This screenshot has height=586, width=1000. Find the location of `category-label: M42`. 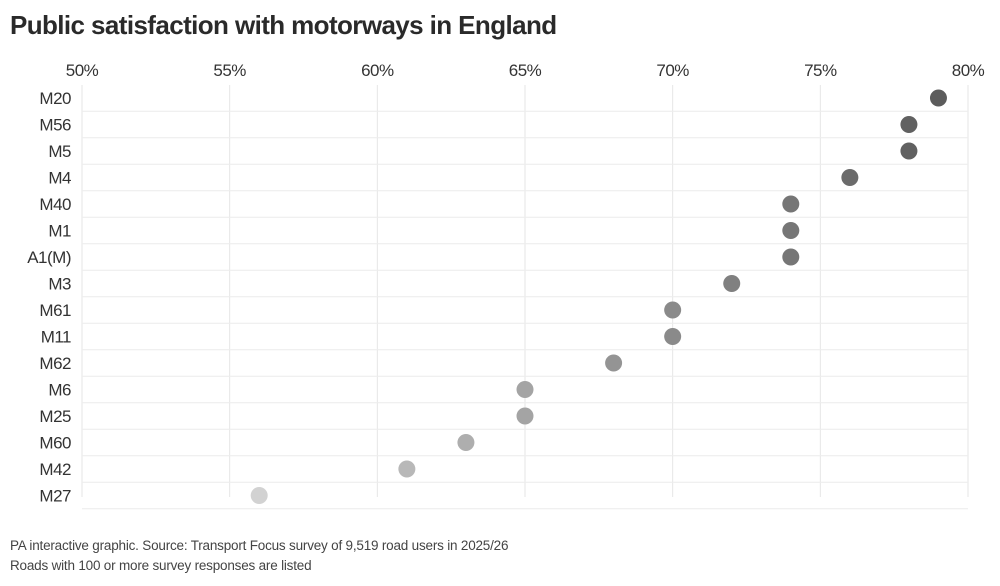

category-label: M42 is located at coordinates (55, 469).